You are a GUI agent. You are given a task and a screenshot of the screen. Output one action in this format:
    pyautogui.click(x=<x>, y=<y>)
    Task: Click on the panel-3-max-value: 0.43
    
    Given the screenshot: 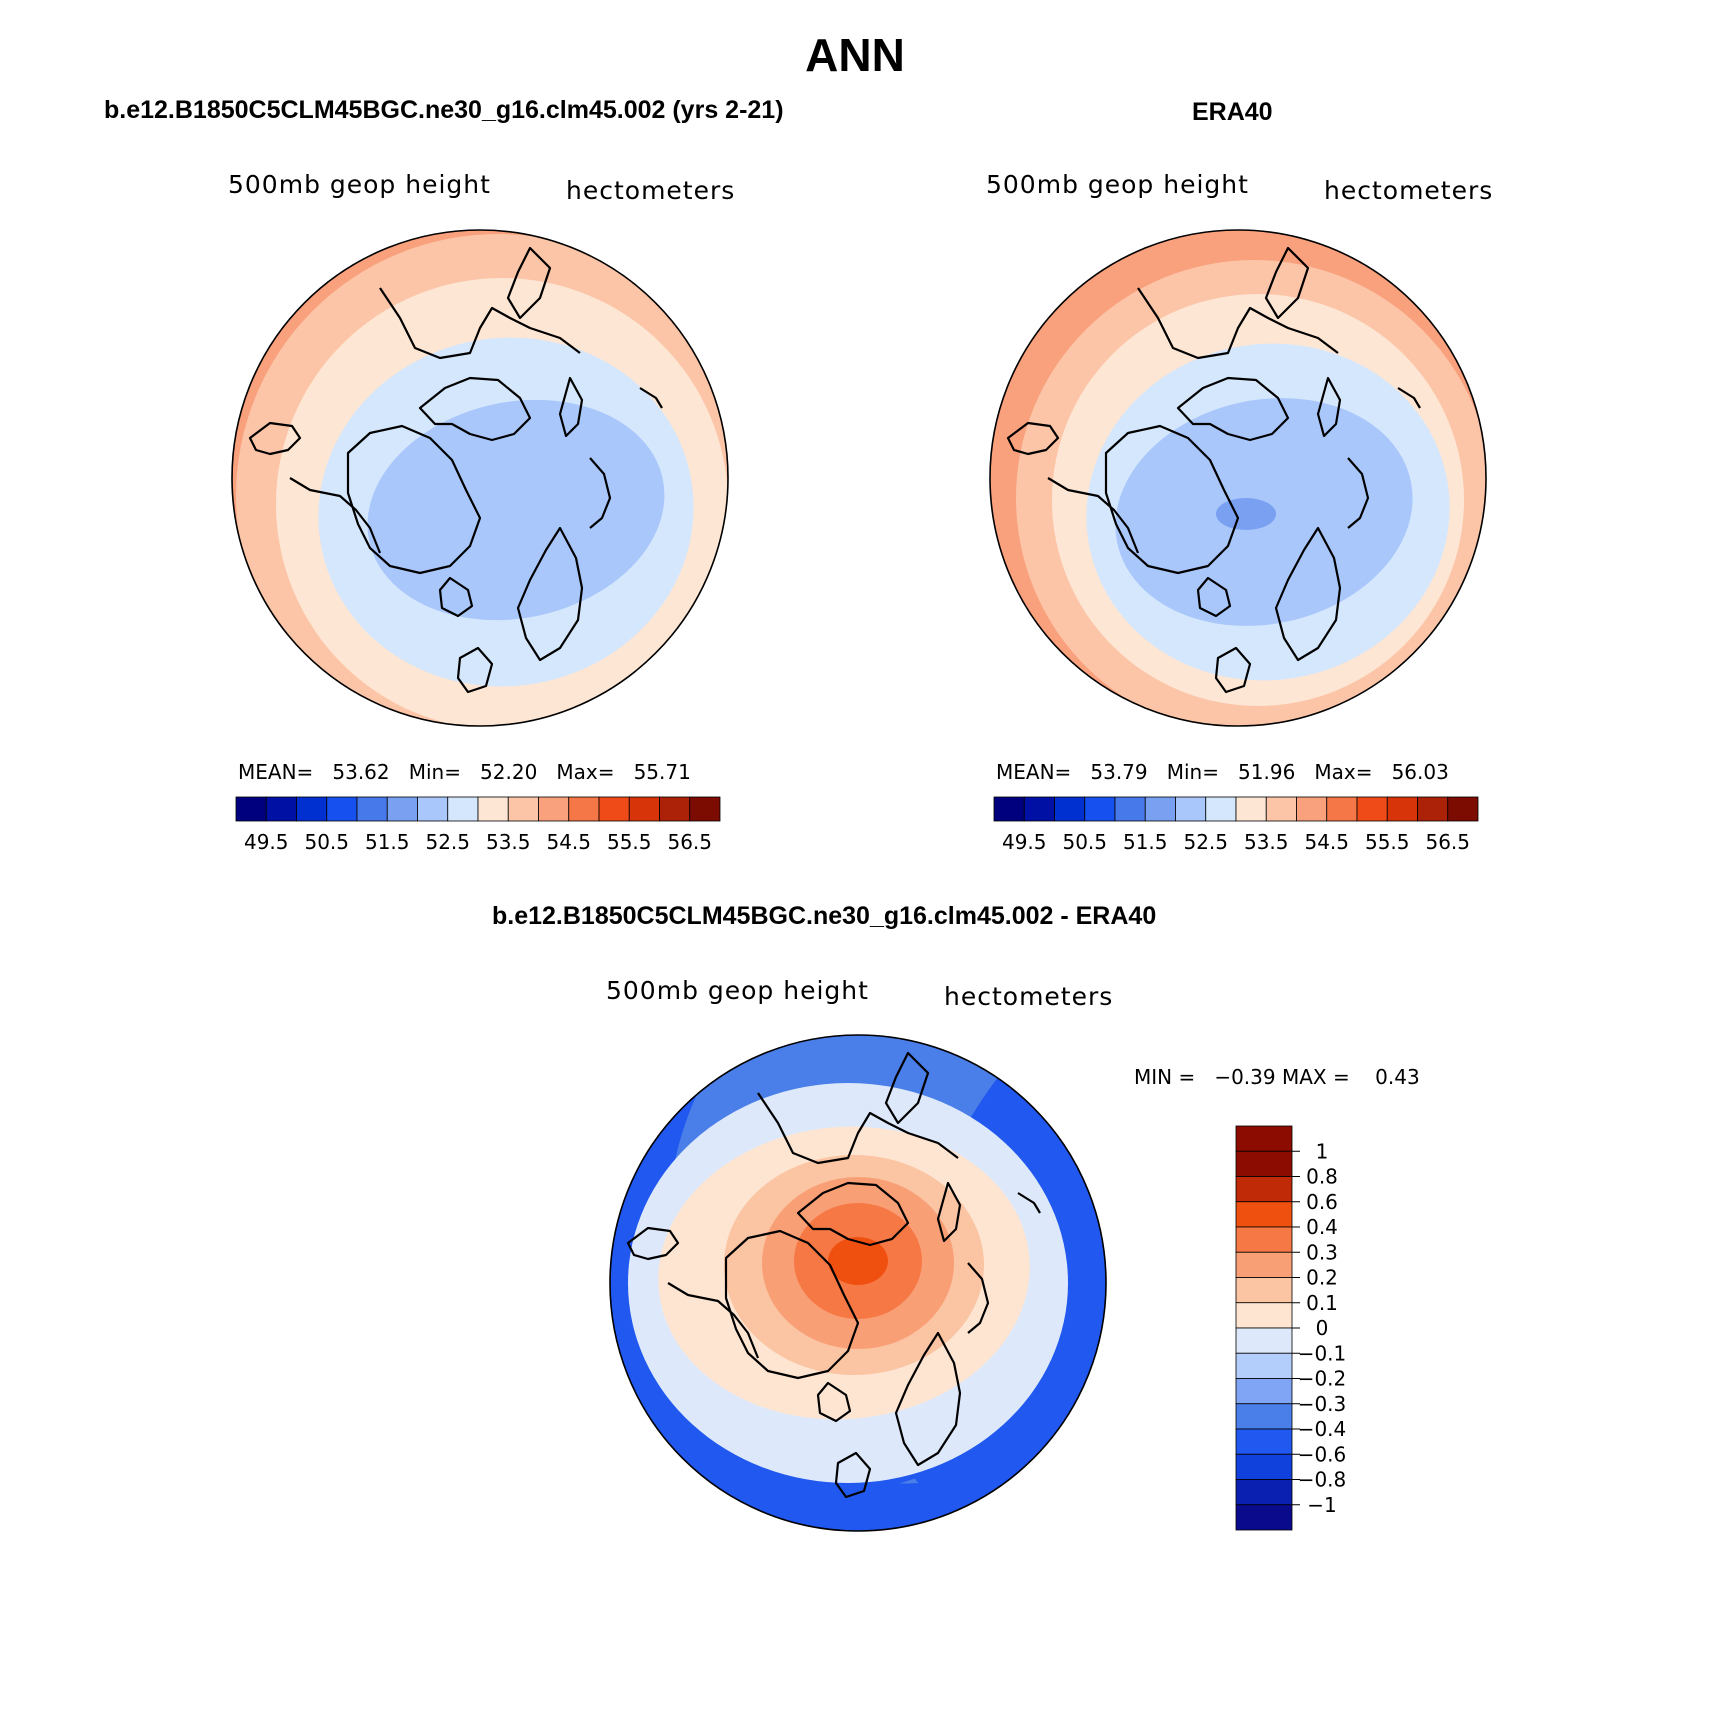 What is the action you would take?
    pyautogui.click(x=1397, y=1077)
    